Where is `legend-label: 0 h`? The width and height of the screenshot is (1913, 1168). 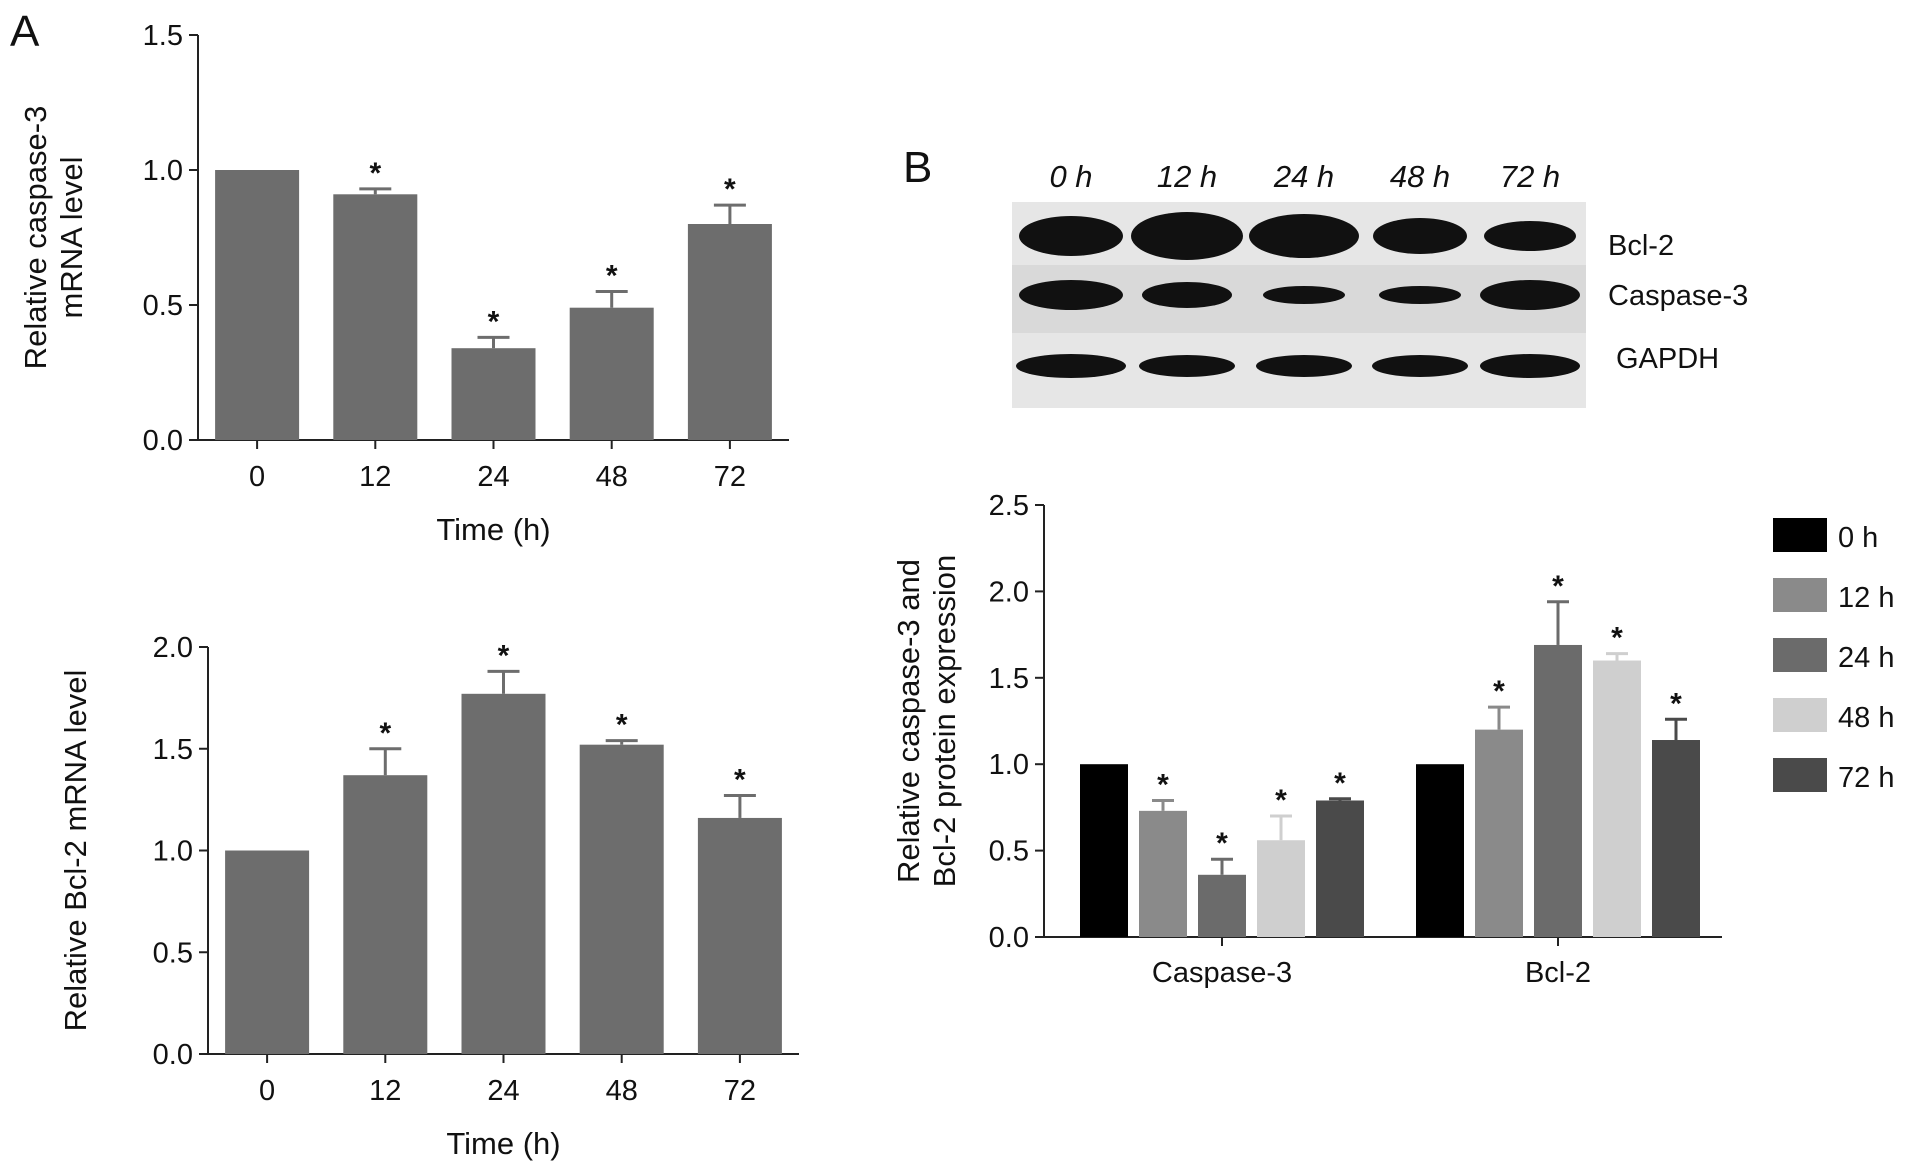
legend-label: 0 h is located at coordinates (1858, 538).